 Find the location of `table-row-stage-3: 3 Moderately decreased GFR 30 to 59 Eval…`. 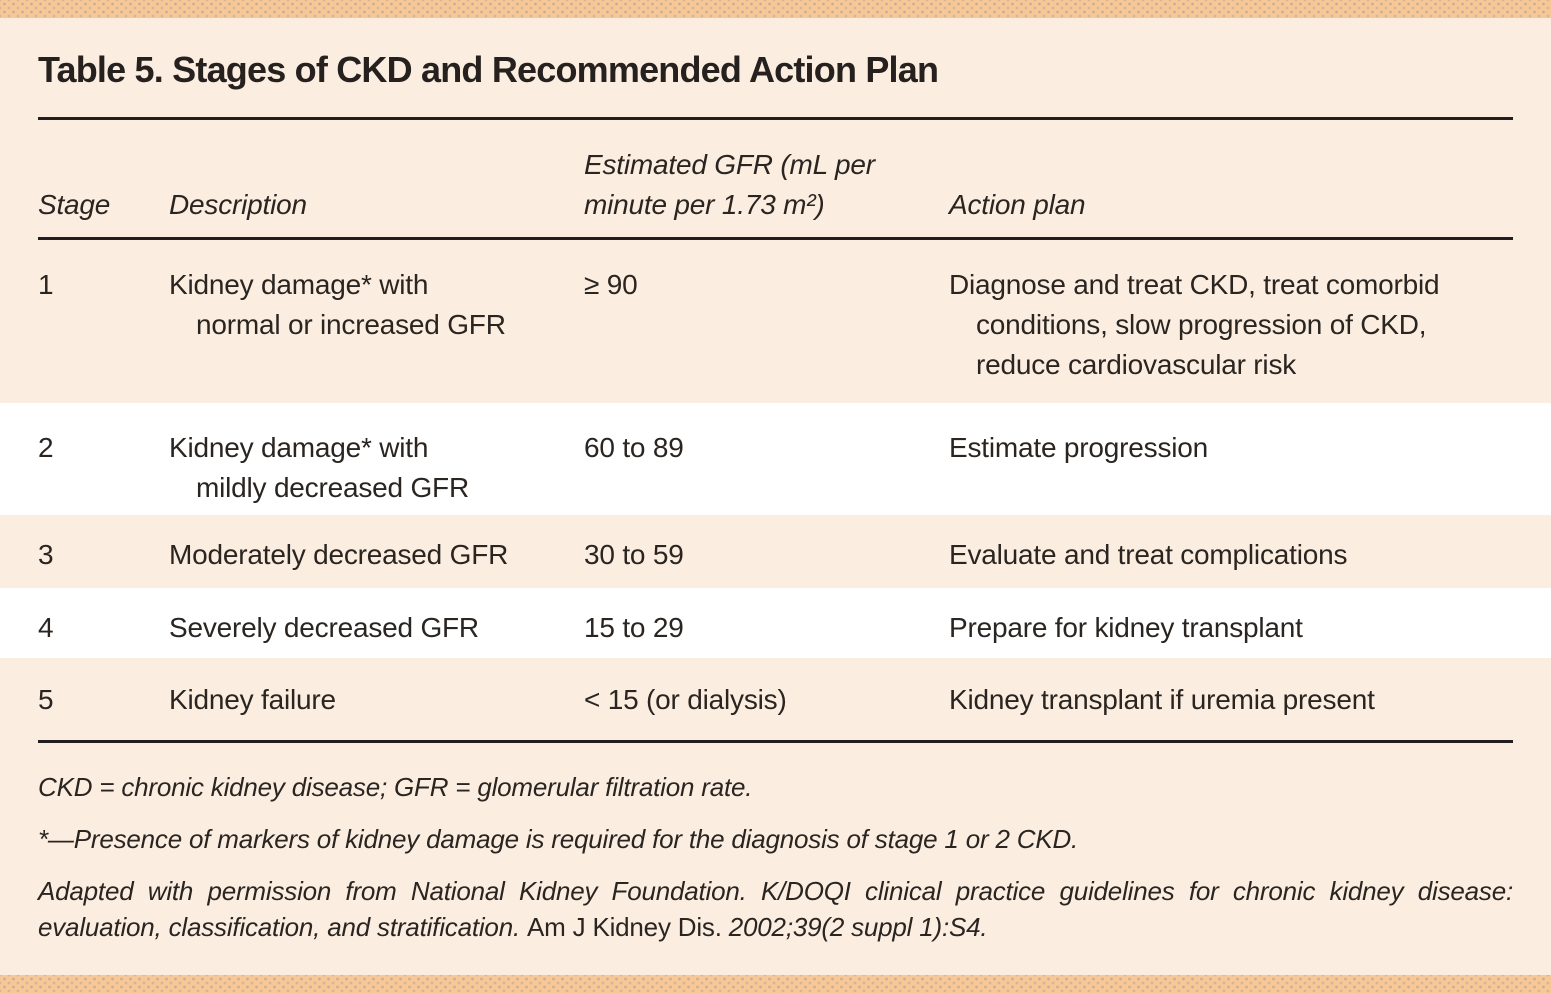

table-row-stage-3: 3 Moderately decreased GFR 30 to 59 Eval… is located at coordinates (775, 551).